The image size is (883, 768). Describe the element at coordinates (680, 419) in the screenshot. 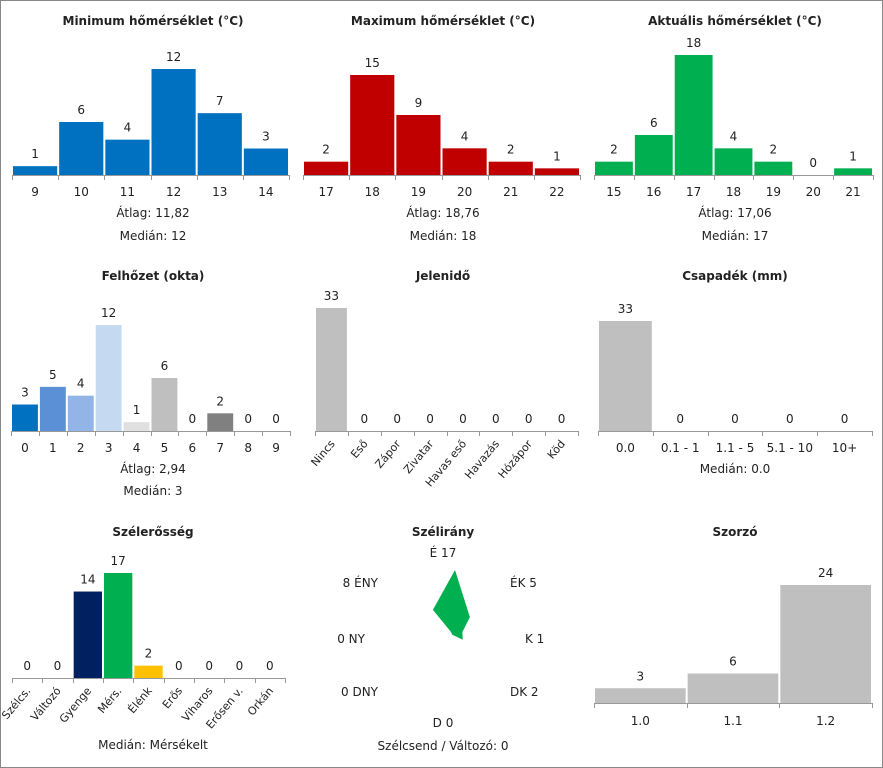

I see `data-label-csap-1: 0` at that location.